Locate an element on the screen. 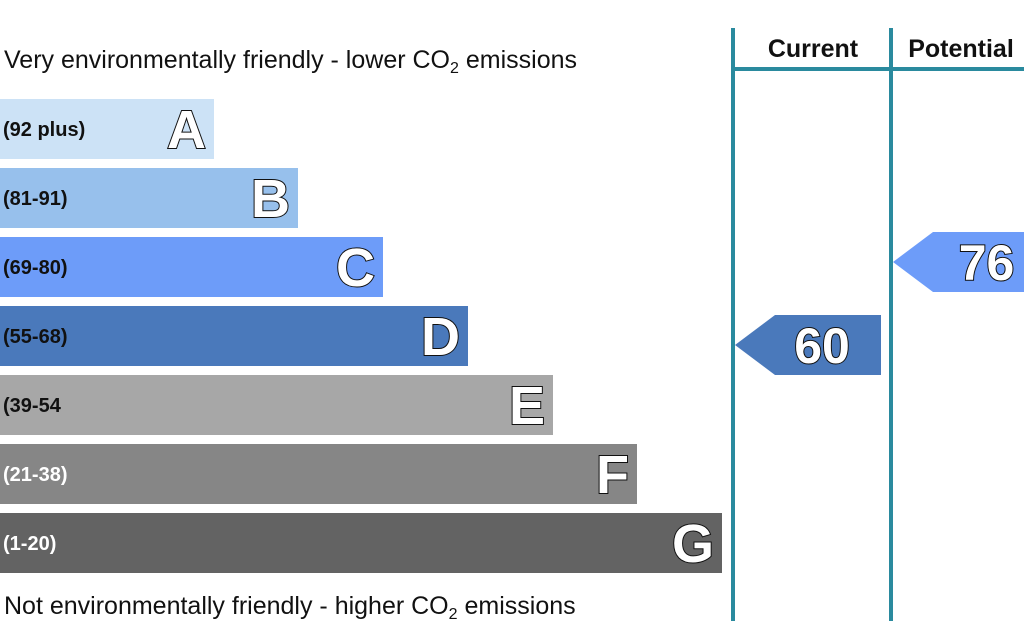 Image resolution: width=1024 pixels, height=623 pixels. column-header-potential: Potential is located at coordinates (961, 49).